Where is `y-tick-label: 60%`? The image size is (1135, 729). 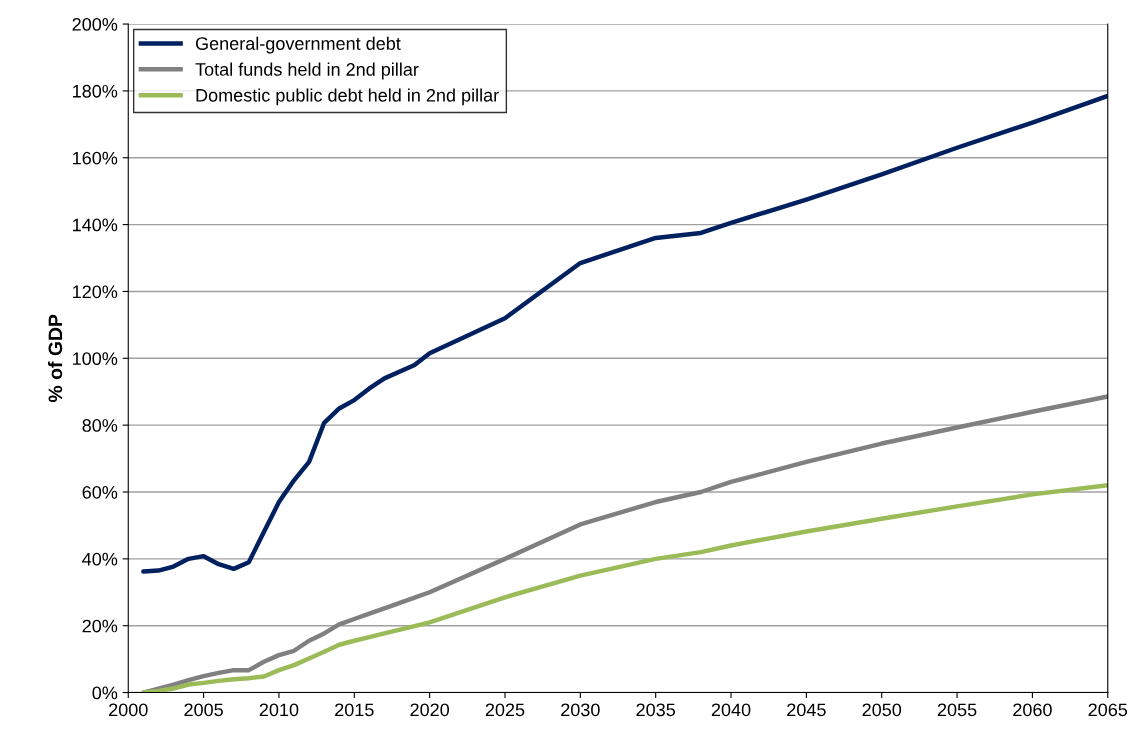
y-tick-label: 60% is located at coordinates (100, 492).